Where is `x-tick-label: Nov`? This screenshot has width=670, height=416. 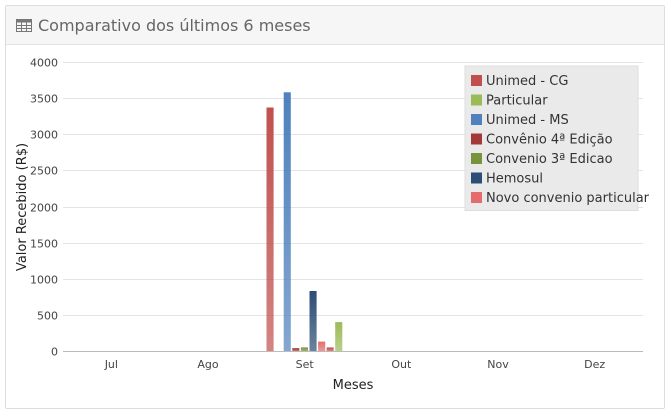 x-tick-label: Nov is located at coordinates (498, 364).